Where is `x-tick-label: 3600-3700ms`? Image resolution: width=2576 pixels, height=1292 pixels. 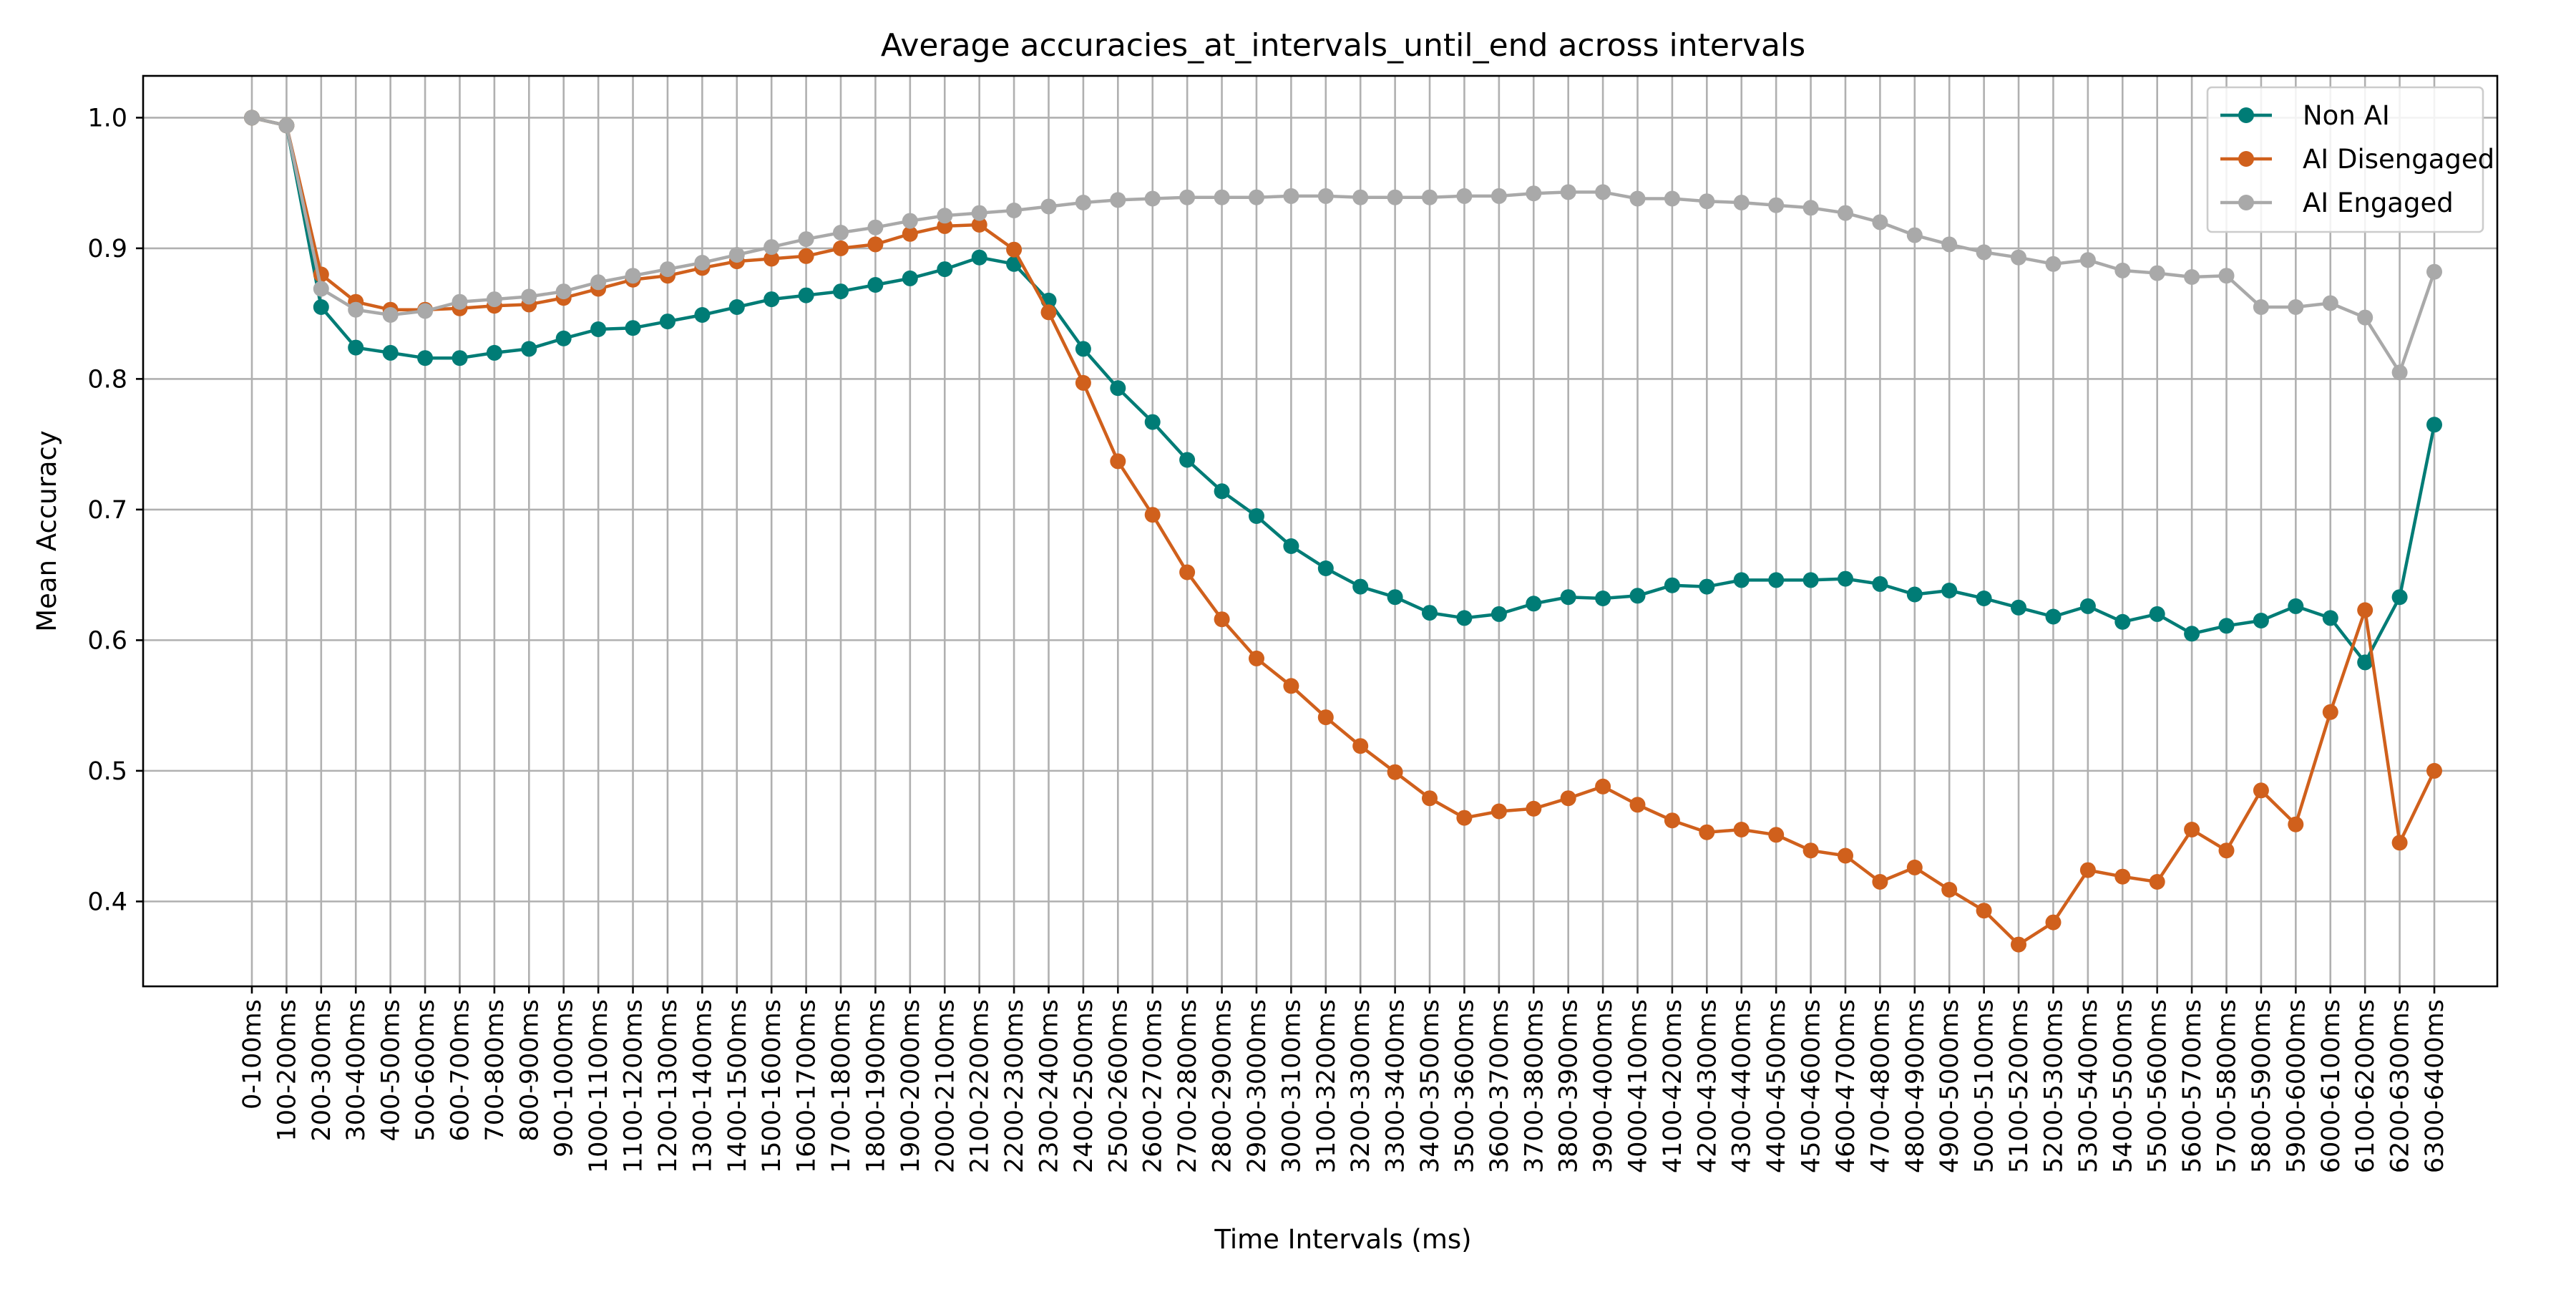 x-tick-label: 3600-3700ms is located at coordinates (1499, 1086).